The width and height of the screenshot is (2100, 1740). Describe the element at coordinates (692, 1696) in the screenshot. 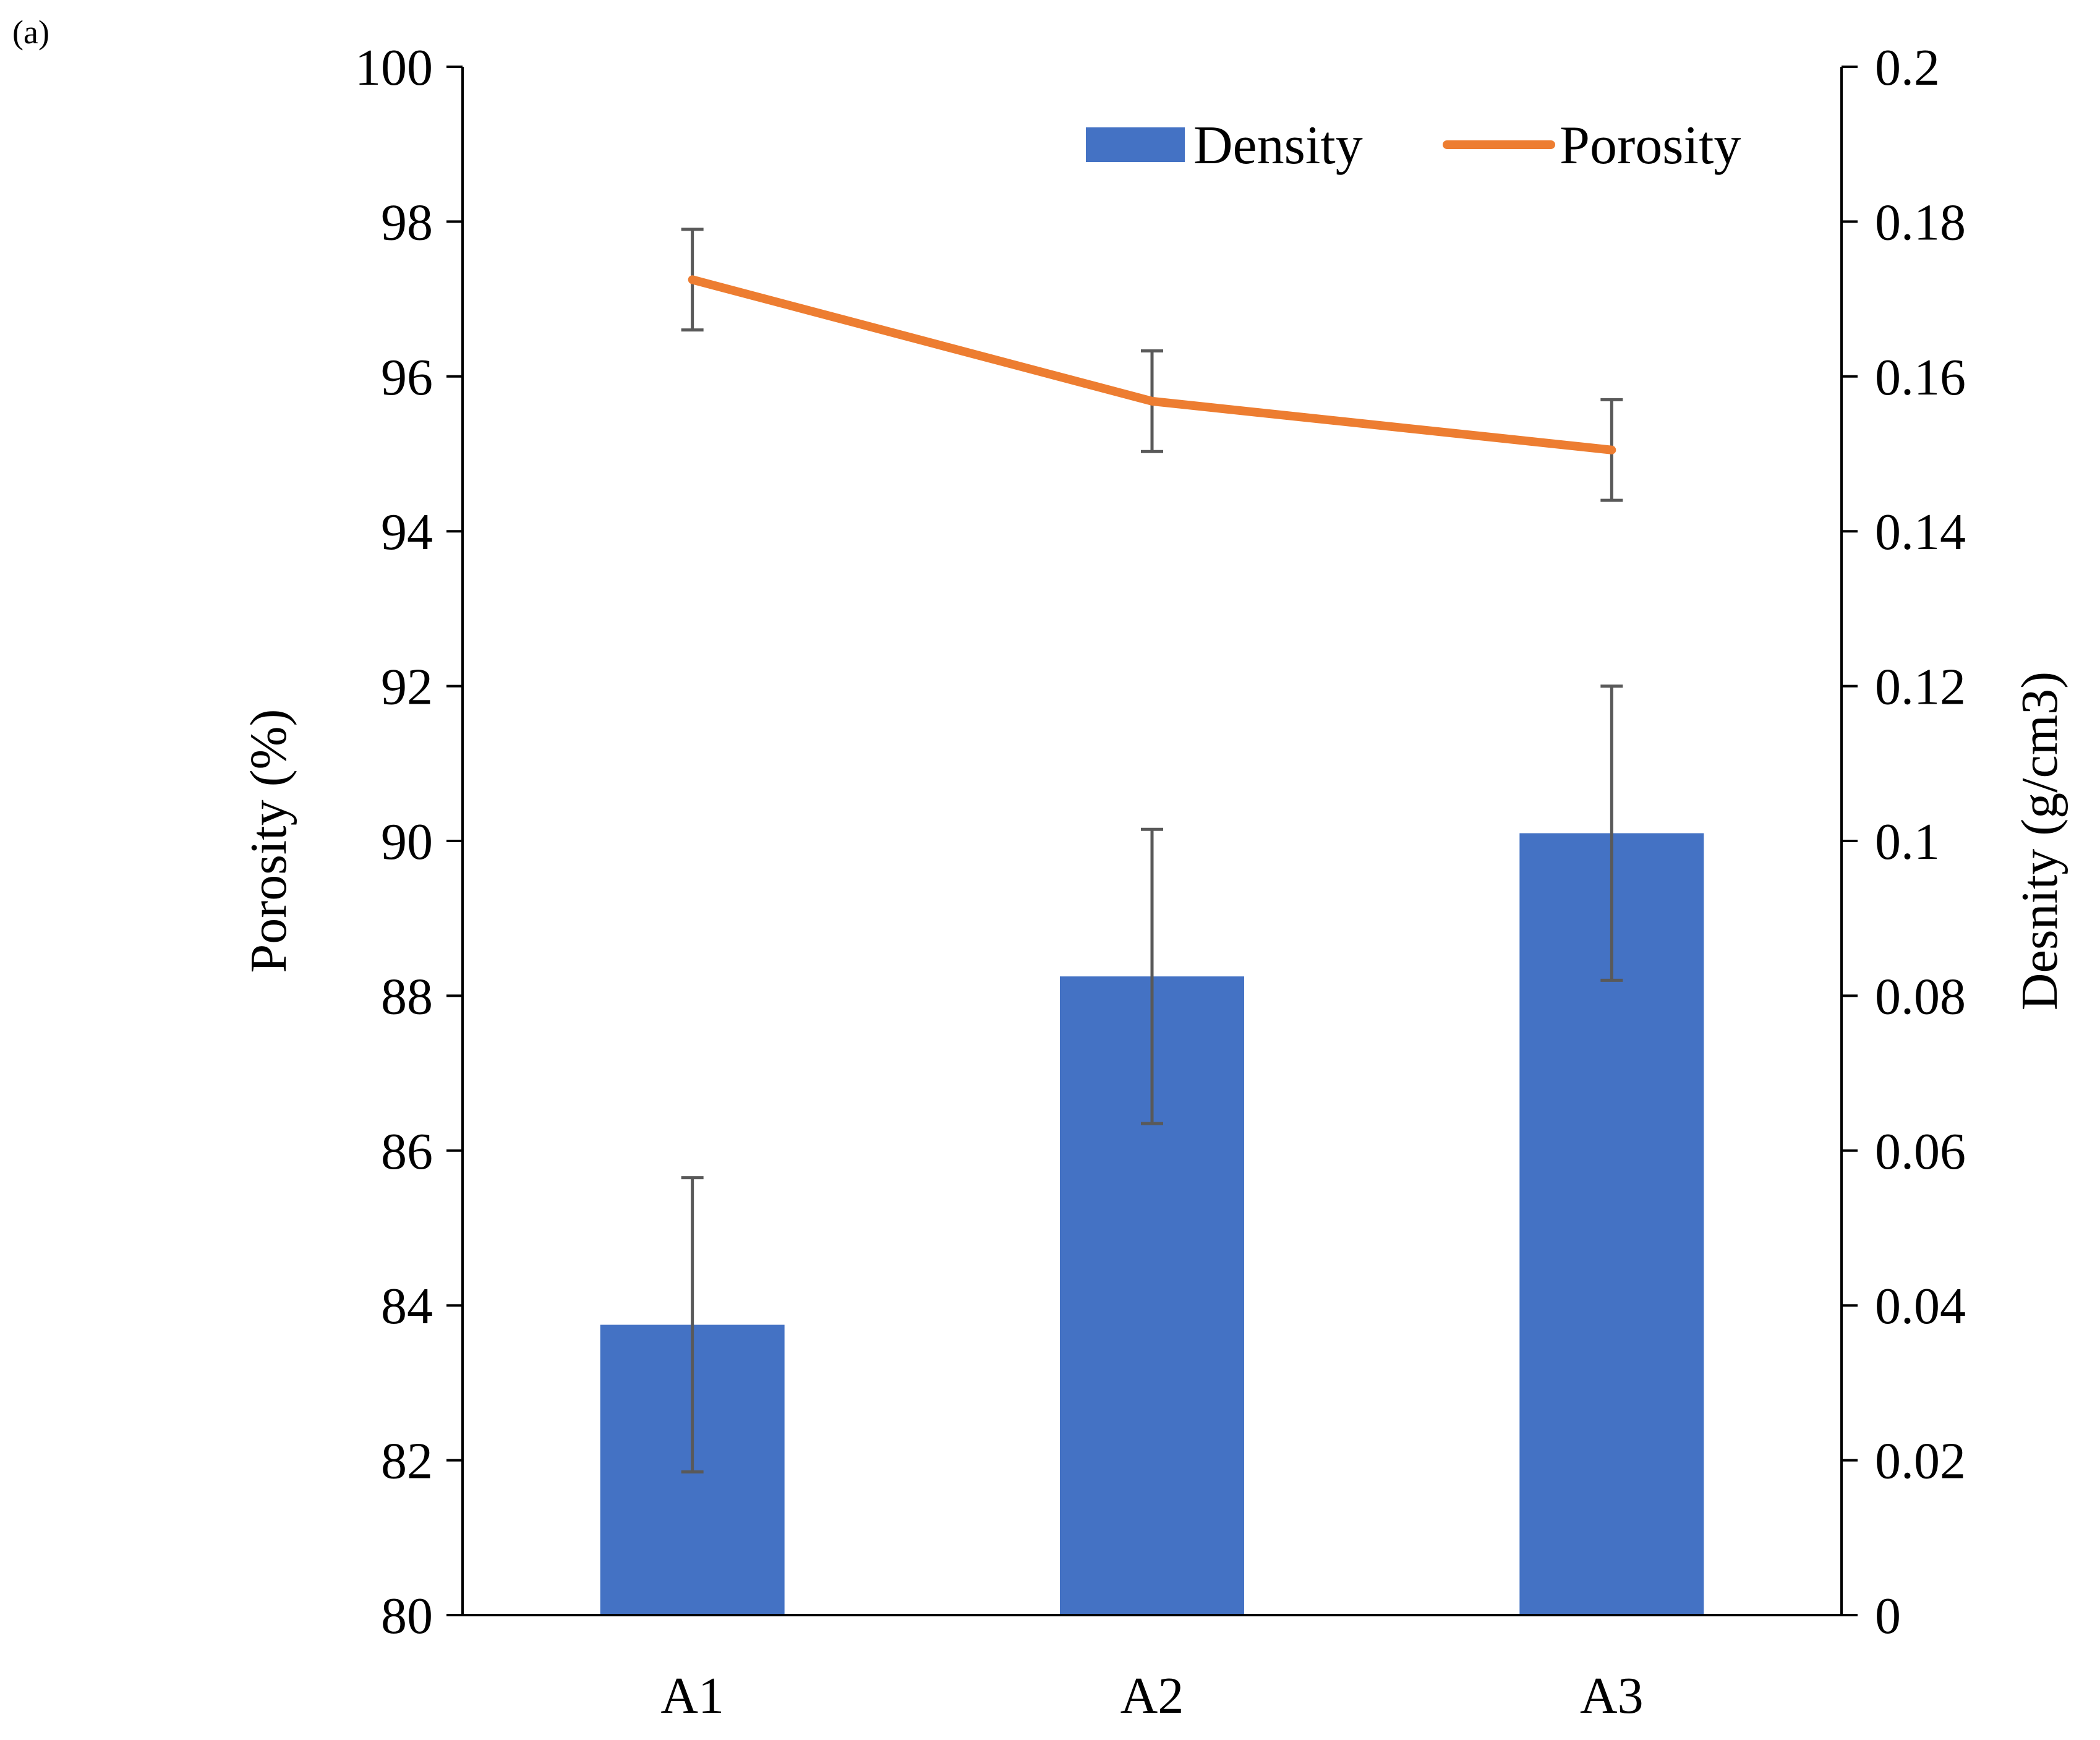

I see `x-tick-label: A1` at that location.